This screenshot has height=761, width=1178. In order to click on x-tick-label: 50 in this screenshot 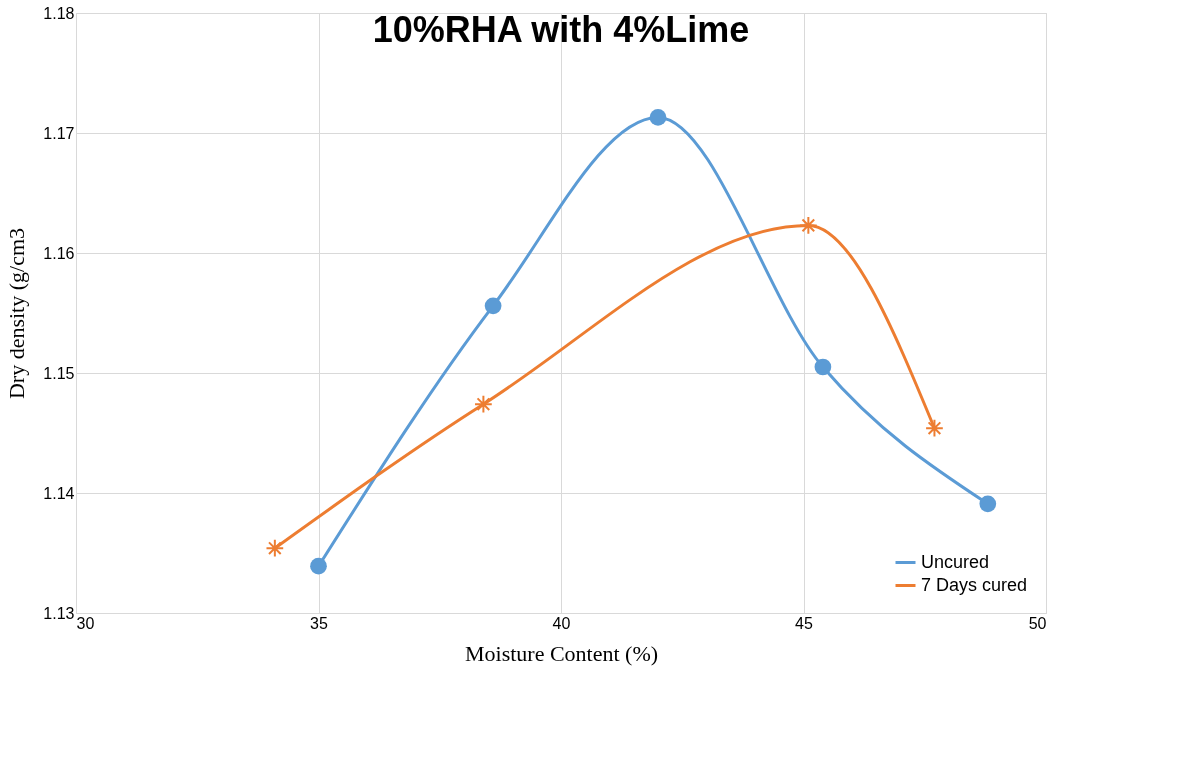, I will do `click(1037, 623)`.